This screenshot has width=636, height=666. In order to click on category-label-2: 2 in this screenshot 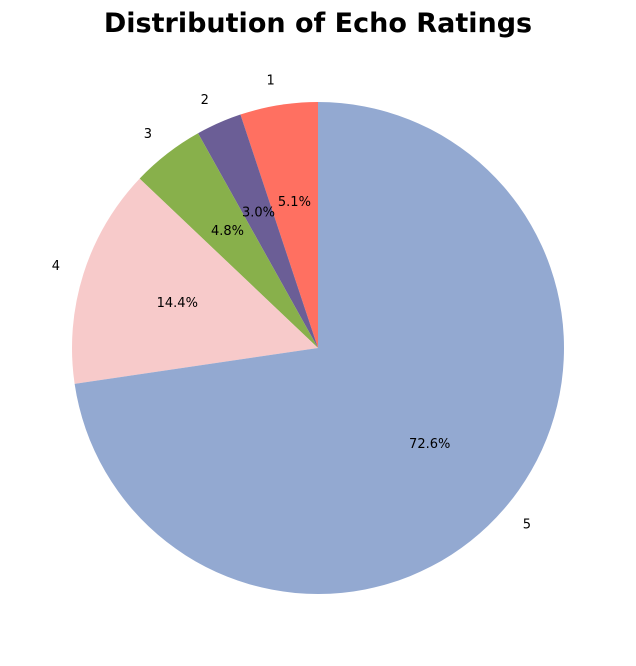, I will do `click(205, 100)`.